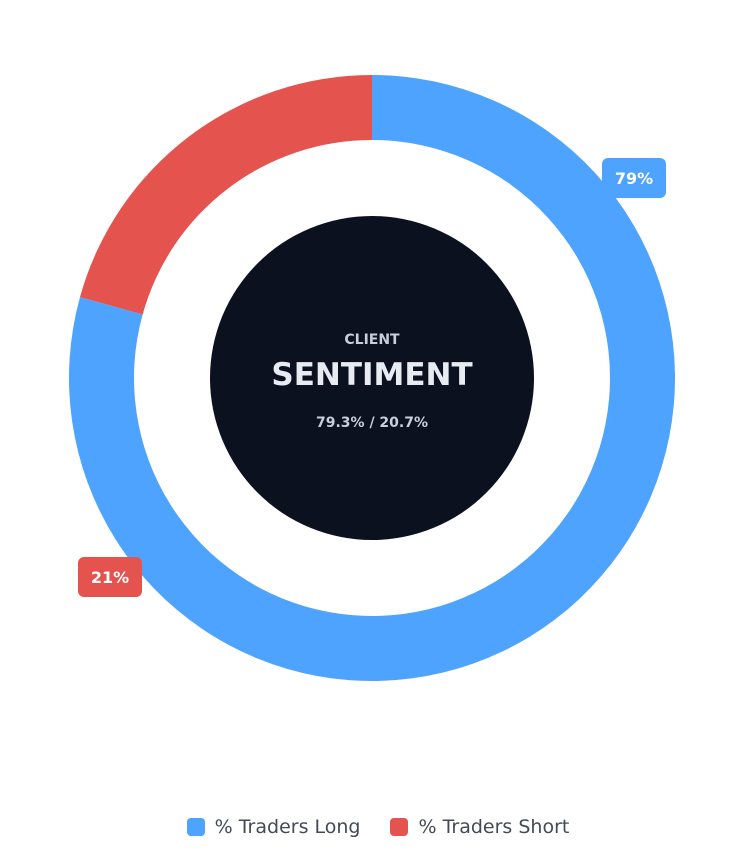 This screenshot has width=756, height=860. I want to click on legend-item-long: % Traders Long, so click(273, 827).